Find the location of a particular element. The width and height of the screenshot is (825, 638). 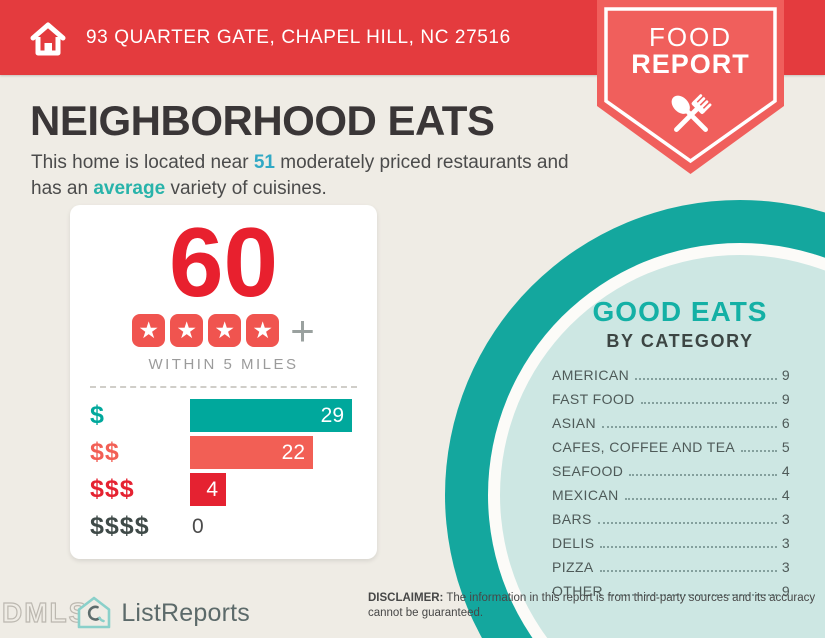

bar-track: 22 is located at coordinates (273, 453).